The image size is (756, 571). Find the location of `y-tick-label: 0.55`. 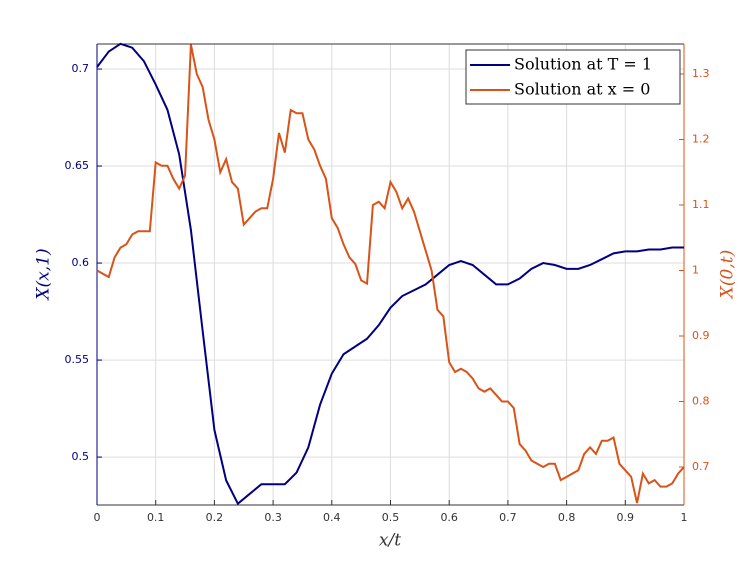

y-tick-label: 0.55 is located at coordinates (77, 359).